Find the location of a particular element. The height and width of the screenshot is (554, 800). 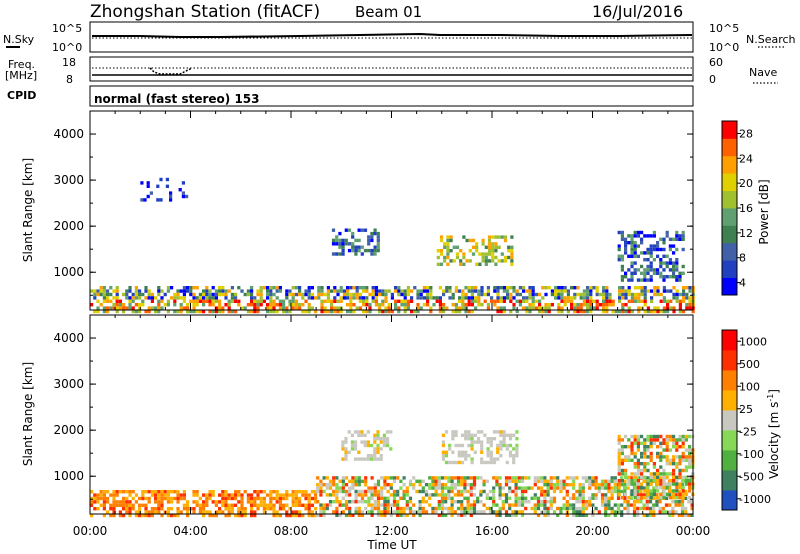

x-tick-label: 04:00 is located at coordinates (190, 531).